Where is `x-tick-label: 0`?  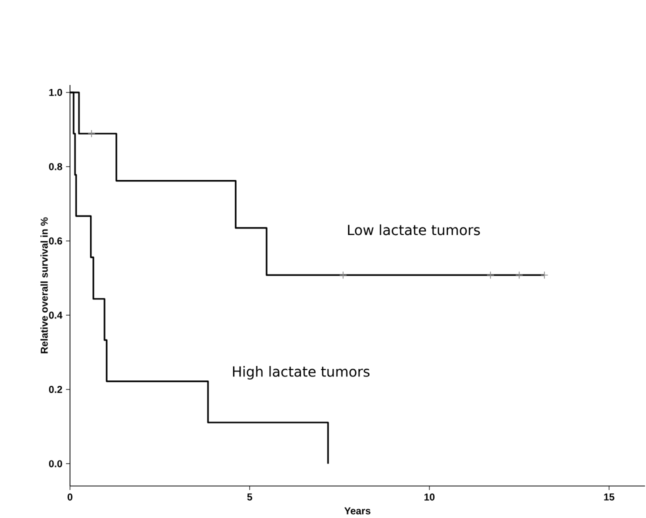 x-tick-label: 0 is located at coordinates (70, 497).